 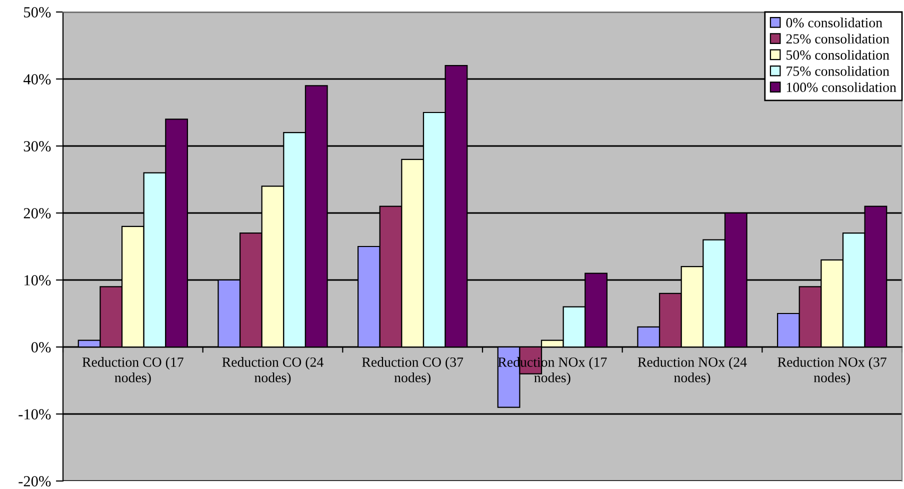 What do you see at coordinates (37, 280) in the screenshot?
I see `y-tick-label: 10%` at bounding box center [37, 280].